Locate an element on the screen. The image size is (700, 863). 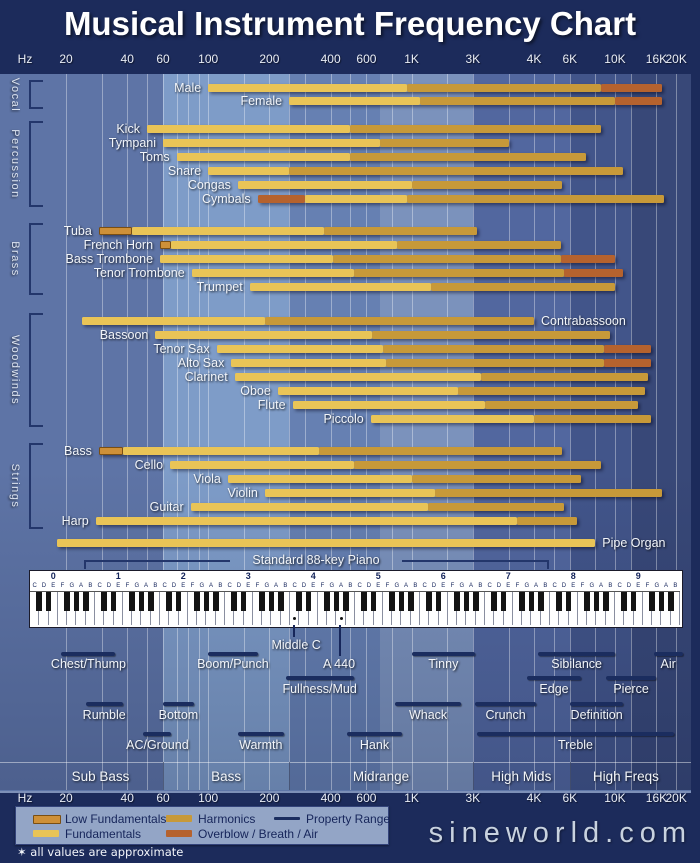
property-label-rumble: Rumble is located at coordinates (104, 715).